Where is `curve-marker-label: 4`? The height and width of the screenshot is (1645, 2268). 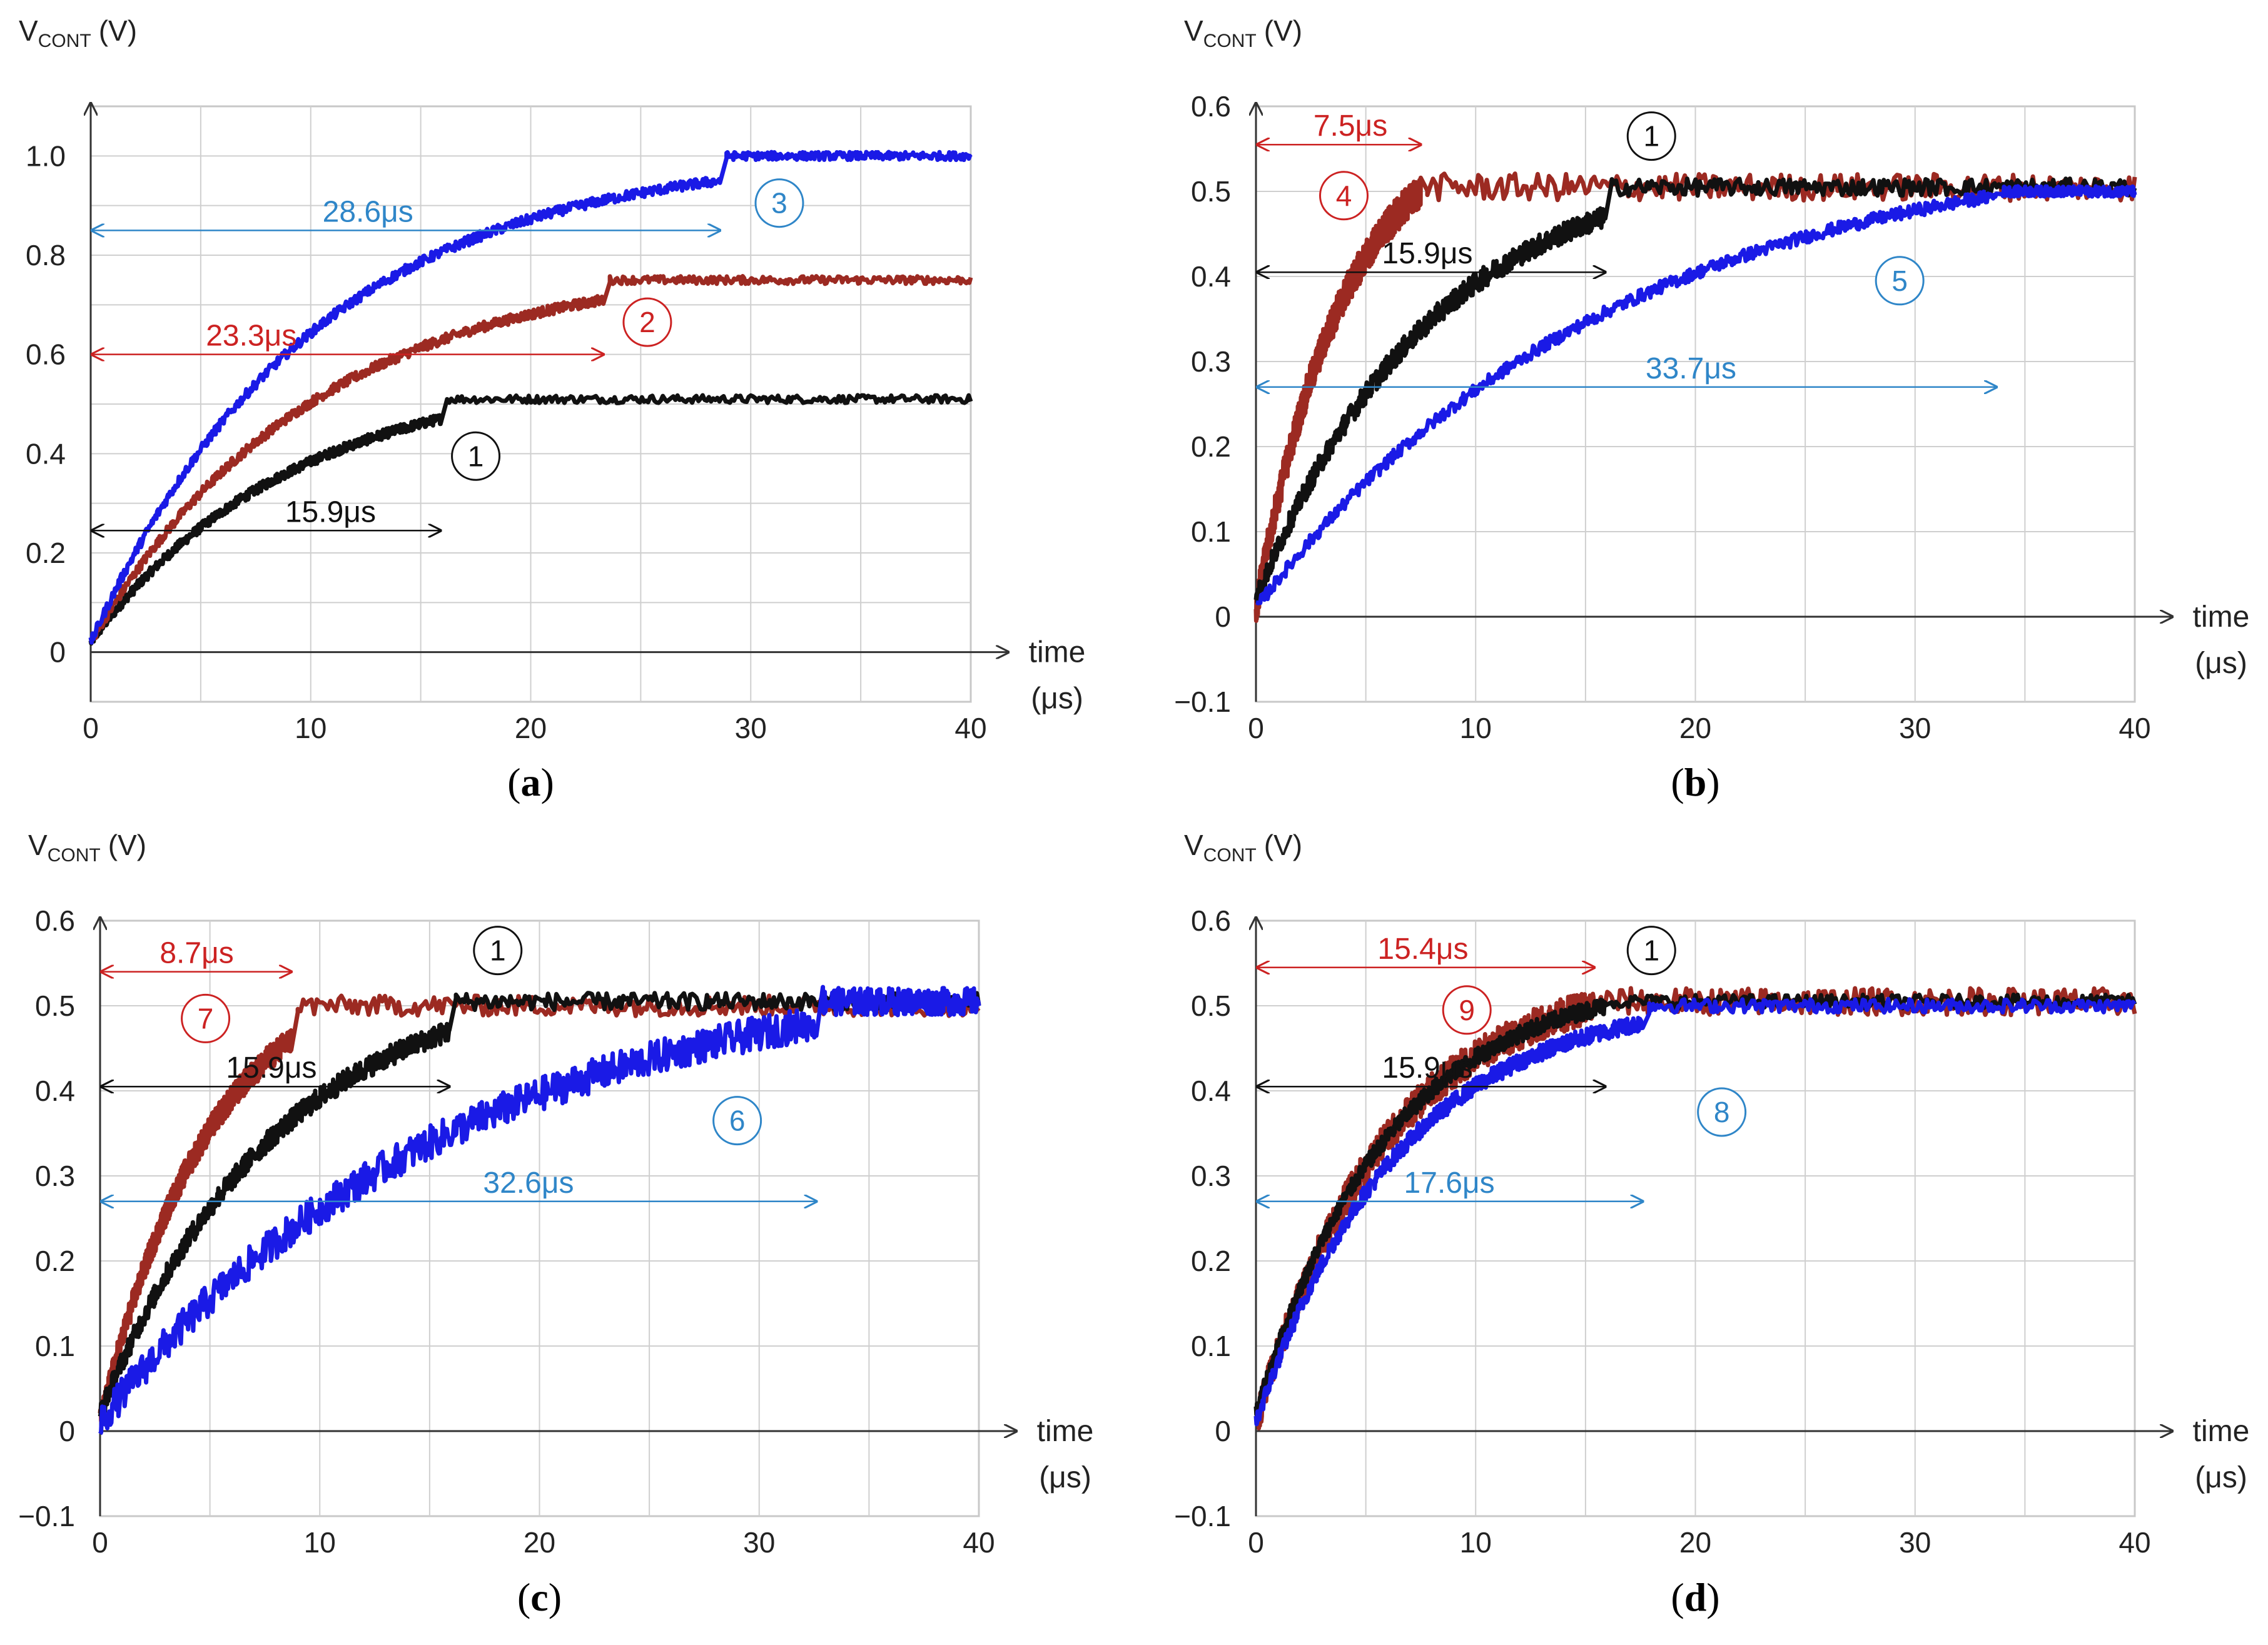 curve-marker-label: 4 is located at coordinates (1344, 196).